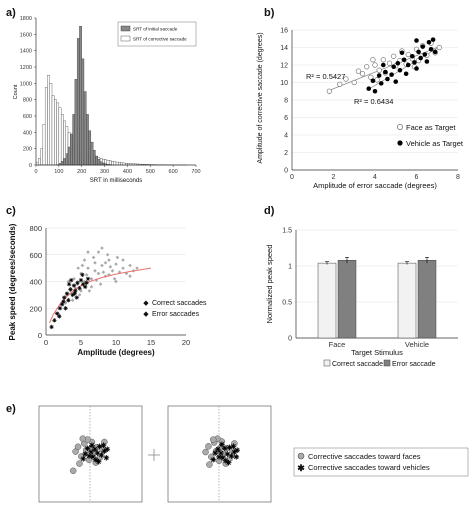 This screenshot has height=512, width=474. Describe the element at coordinates (377, 297) in the screenshot. I see `panel-d-marks` at that location.